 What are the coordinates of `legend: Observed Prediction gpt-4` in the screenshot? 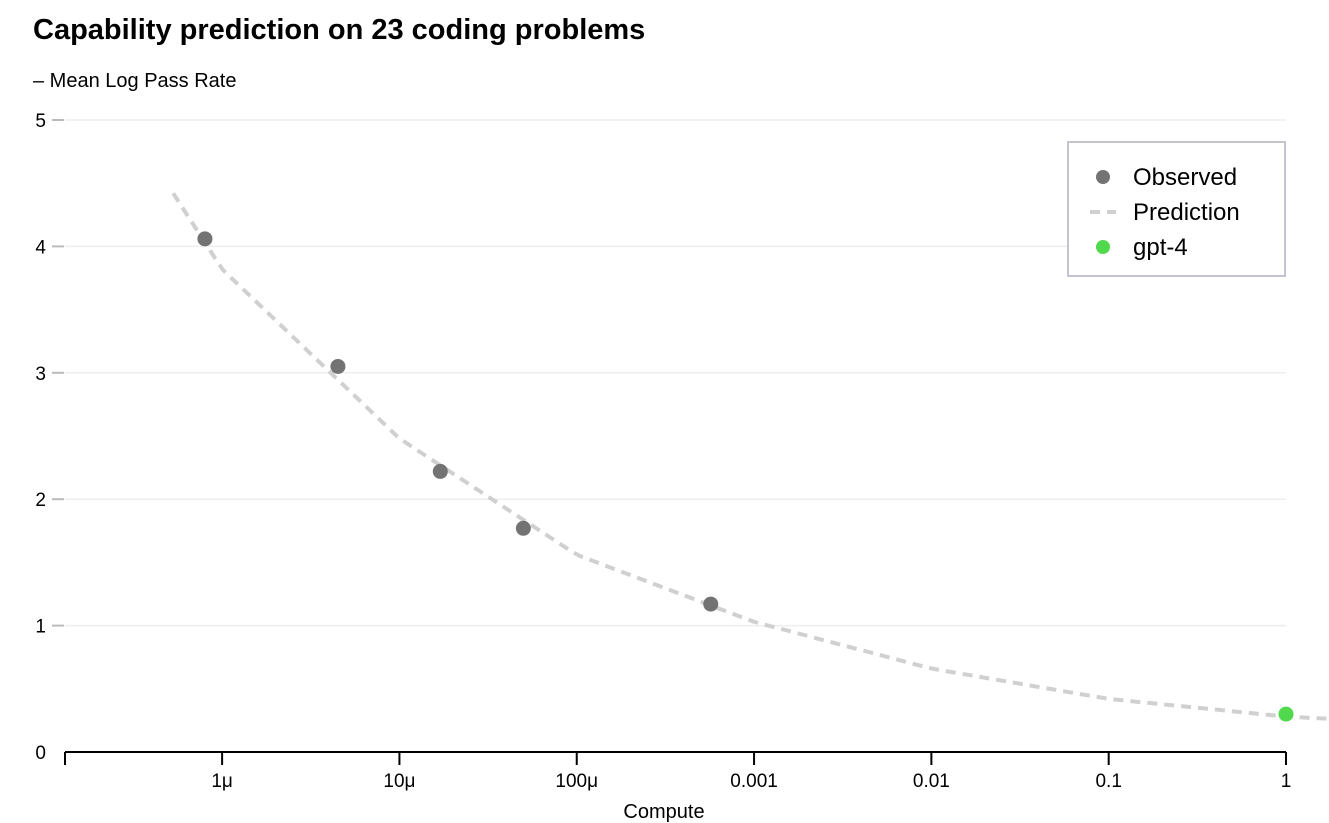 It's located at (1176, 209).